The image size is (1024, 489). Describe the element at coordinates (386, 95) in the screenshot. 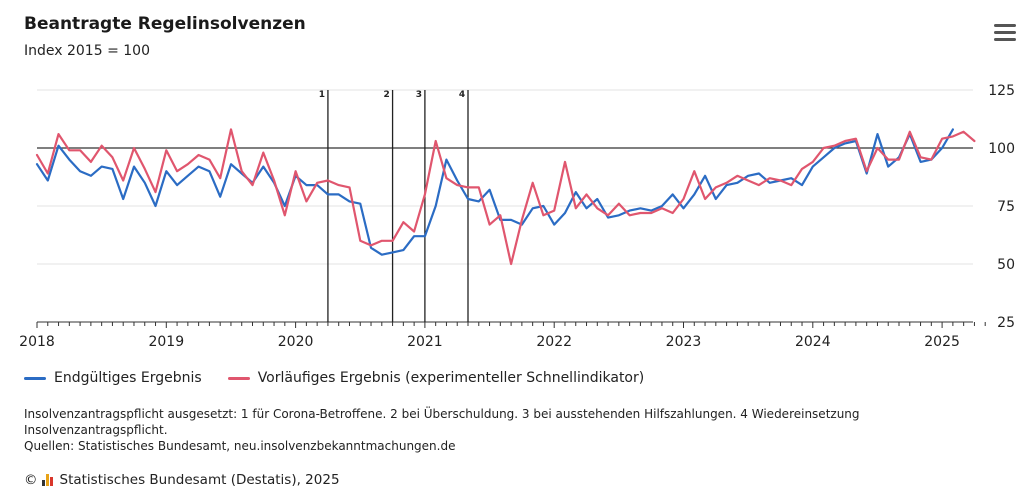

I see `event-label-2: 2` at that location.